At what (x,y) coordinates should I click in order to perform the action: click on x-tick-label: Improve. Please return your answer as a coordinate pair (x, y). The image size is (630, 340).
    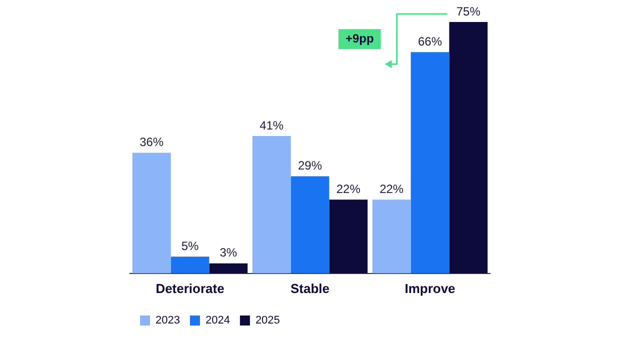
    Looking at the image, I should click on (430, 288).